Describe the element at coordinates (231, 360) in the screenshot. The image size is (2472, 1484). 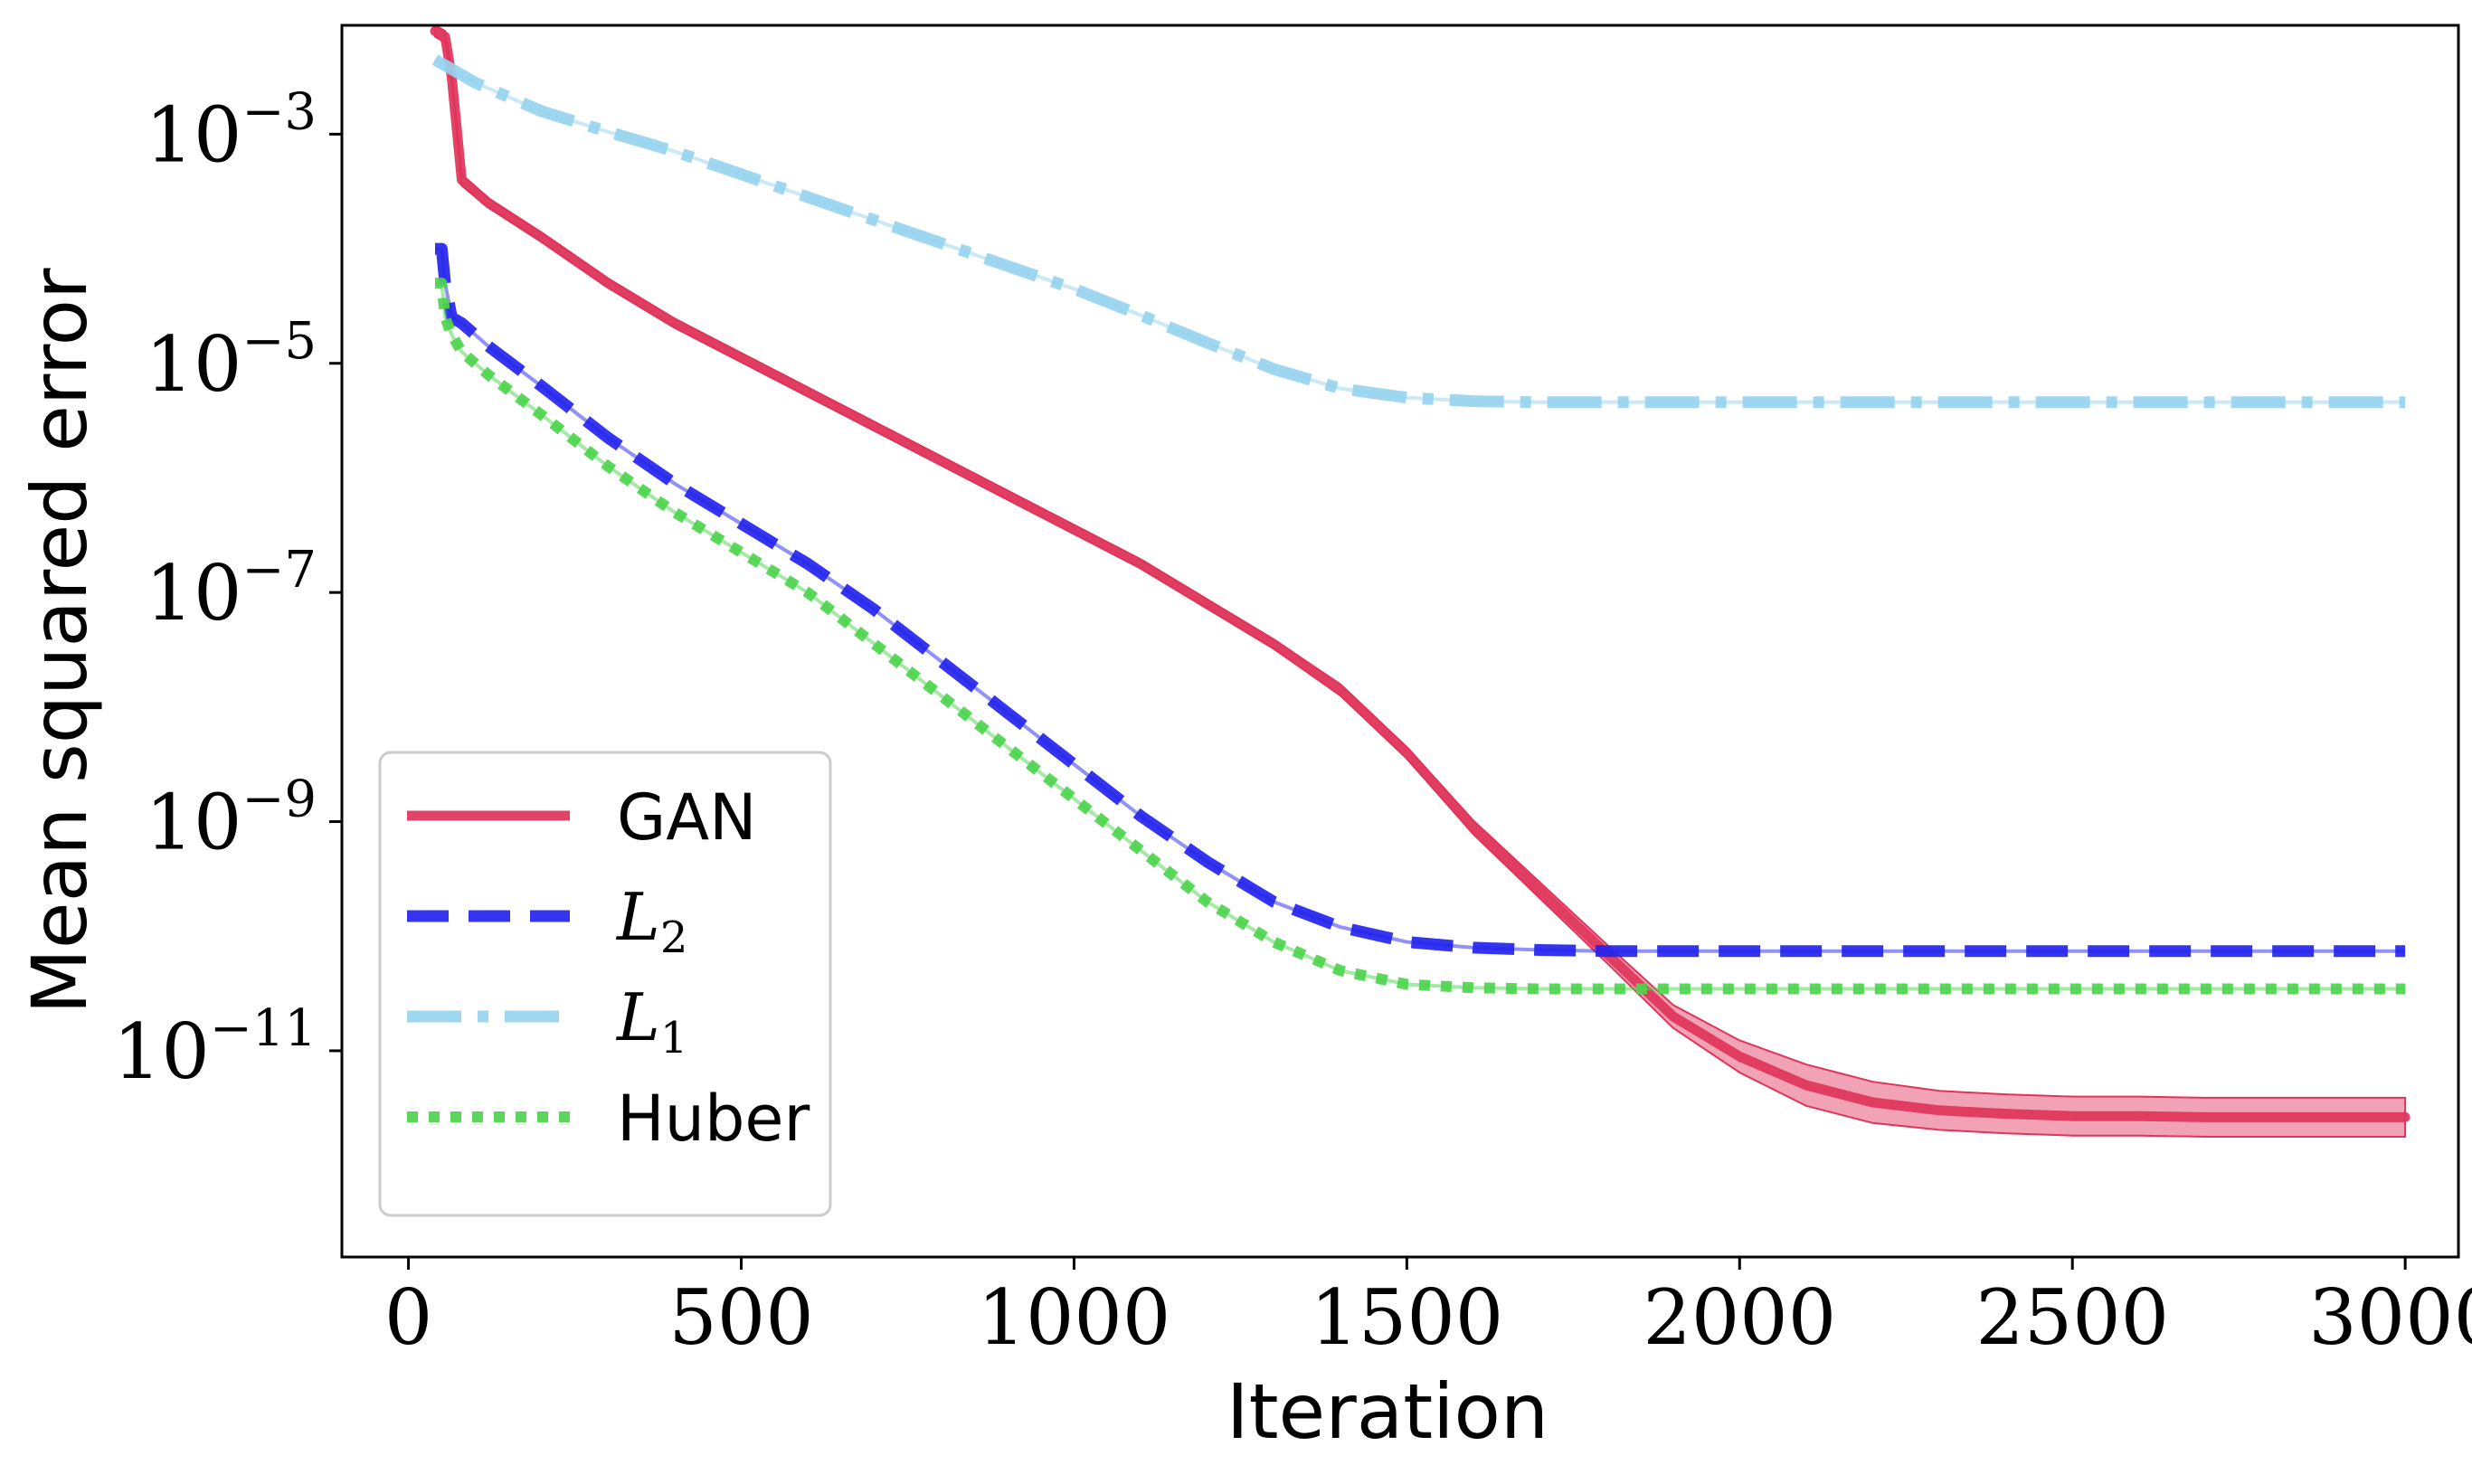
I see `y-tick-label: 10⁻⁵` at that location.